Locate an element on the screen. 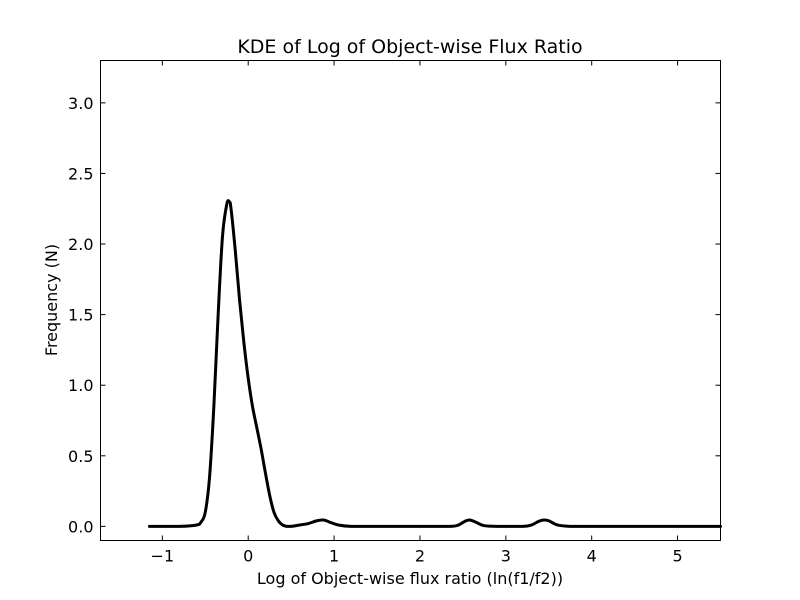 This screenshot has width=800, height=600. x-tick-label: 5 is located at coordinates (677, 556).